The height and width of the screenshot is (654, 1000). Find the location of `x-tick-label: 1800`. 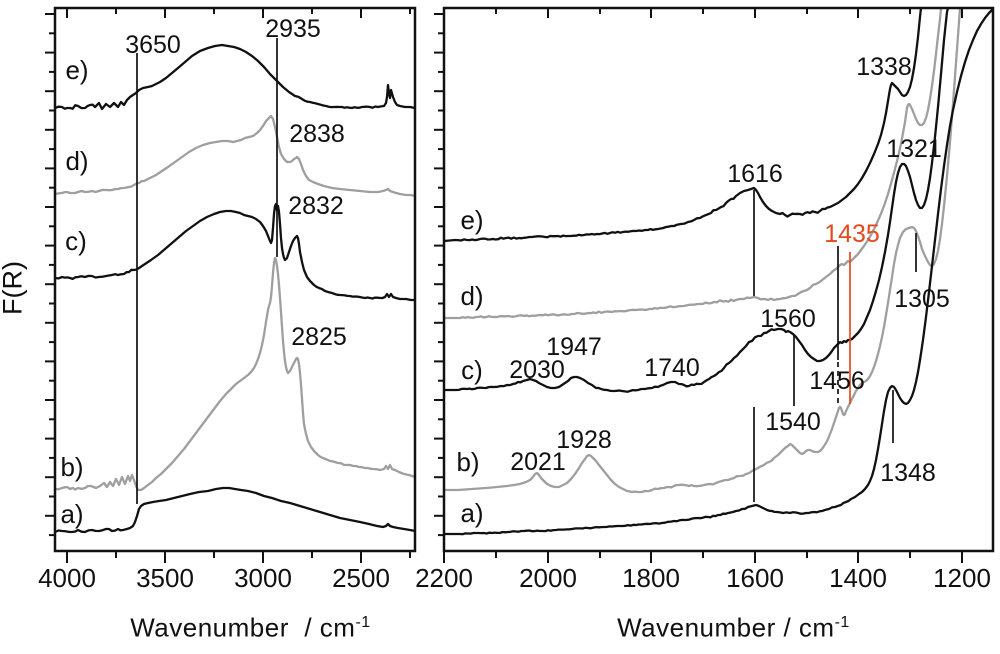

x-tick-label: 1800 is located at coordinates (651, 578).